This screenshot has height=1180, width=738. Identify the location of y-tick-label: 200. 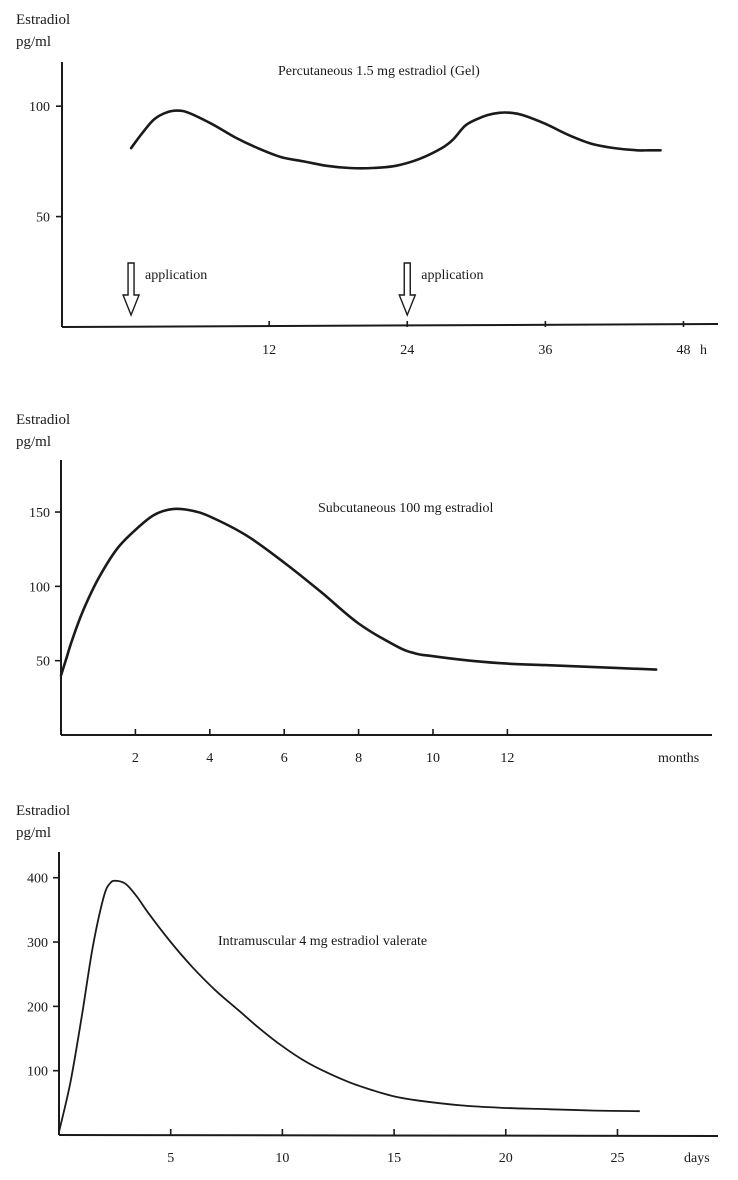
(37, 1007).